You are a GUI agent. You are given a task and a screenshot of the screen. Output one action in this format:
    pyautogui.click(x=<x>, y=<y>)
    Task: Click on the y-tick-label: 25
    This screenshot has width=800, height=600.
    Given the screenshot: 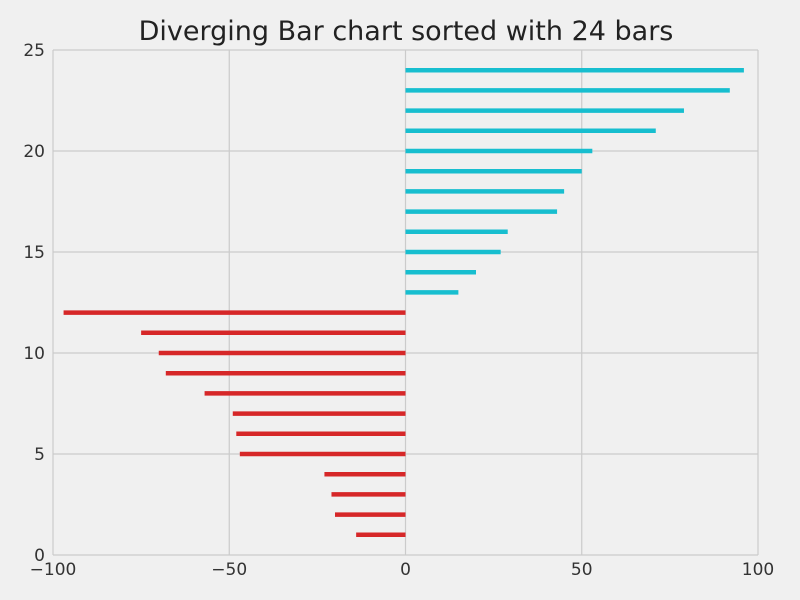 What is the action you would take?
    pyautogui.click(x=34, y=51)
    